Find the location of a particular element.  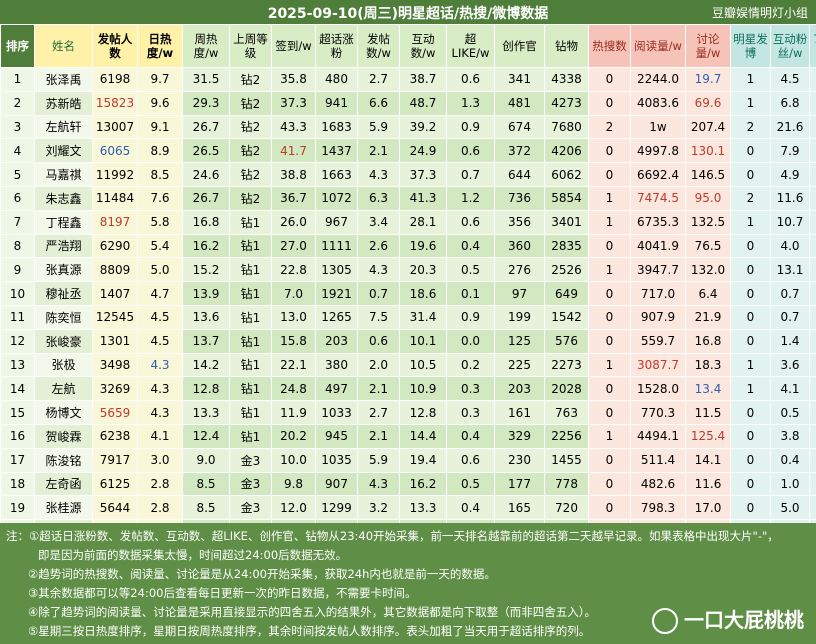

table-cell: 511.4 is located at coordinates (658, 460).